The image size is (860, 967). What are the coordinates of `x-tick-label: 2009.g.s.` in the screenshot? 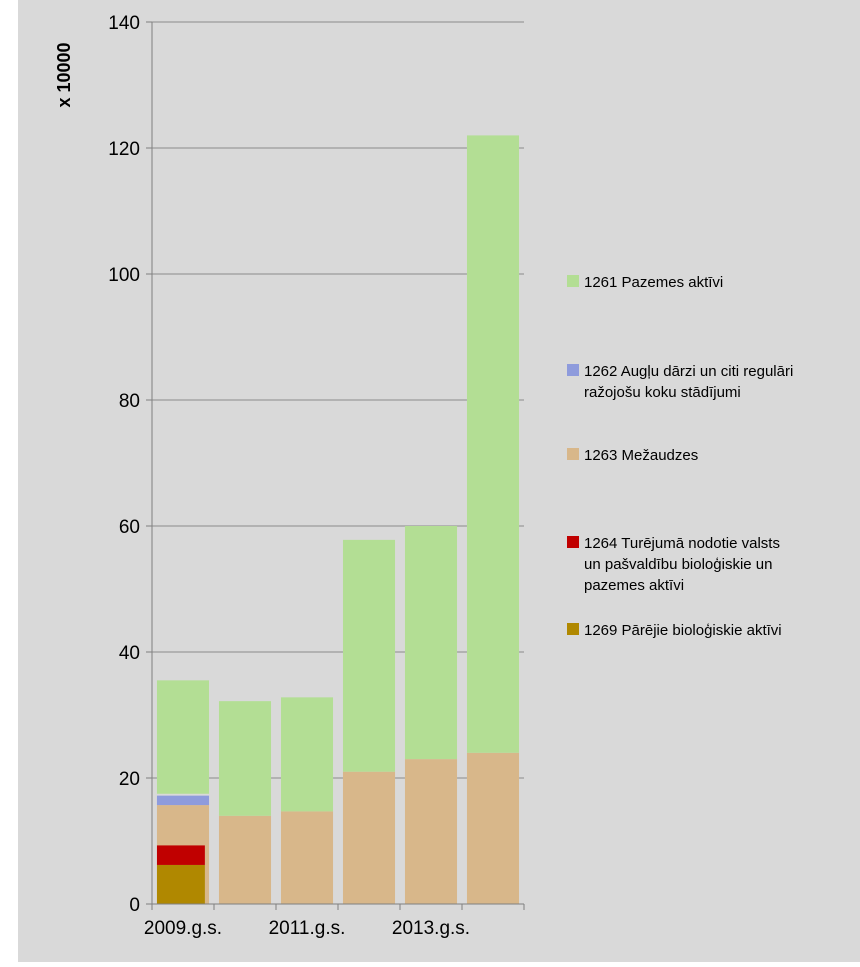 It's located at (183, 928).